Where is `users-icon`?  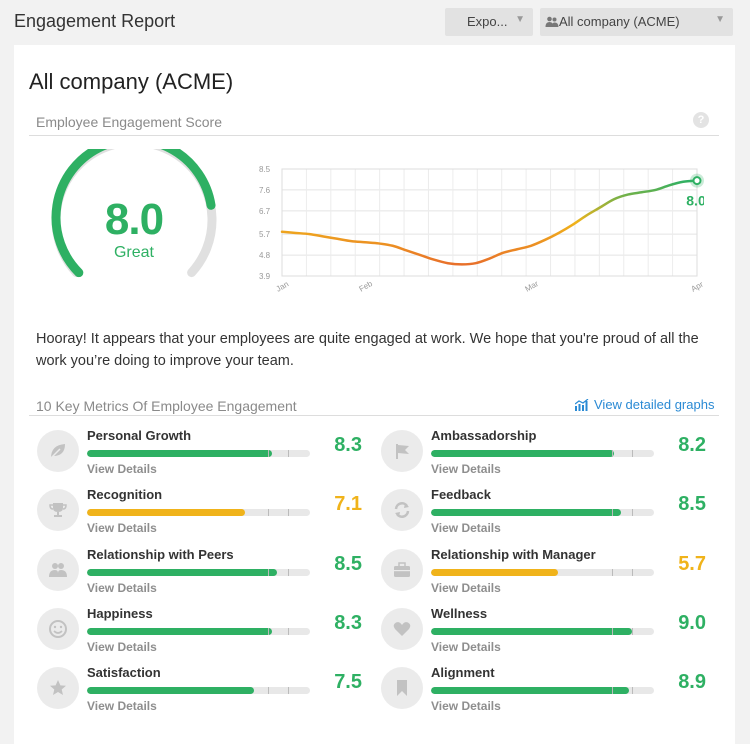
users-icon is located at coordinates (552, 21).